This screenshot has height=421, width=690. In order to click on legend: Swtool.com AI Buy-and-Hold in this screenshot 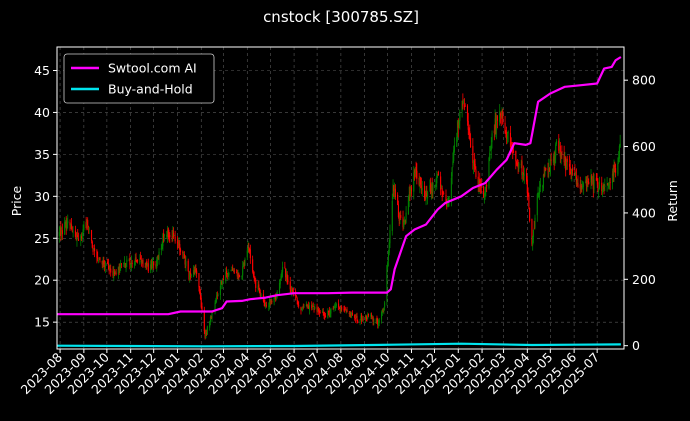, I will do `click(139, 78)`.